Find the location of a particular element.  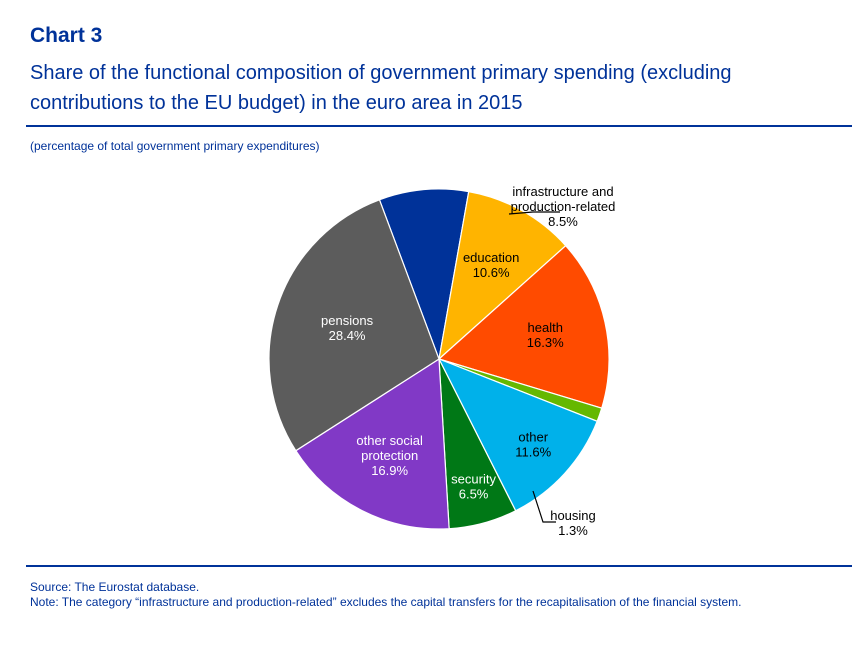

slice-value-health: 16.3% is located at coordinates (545, 342).